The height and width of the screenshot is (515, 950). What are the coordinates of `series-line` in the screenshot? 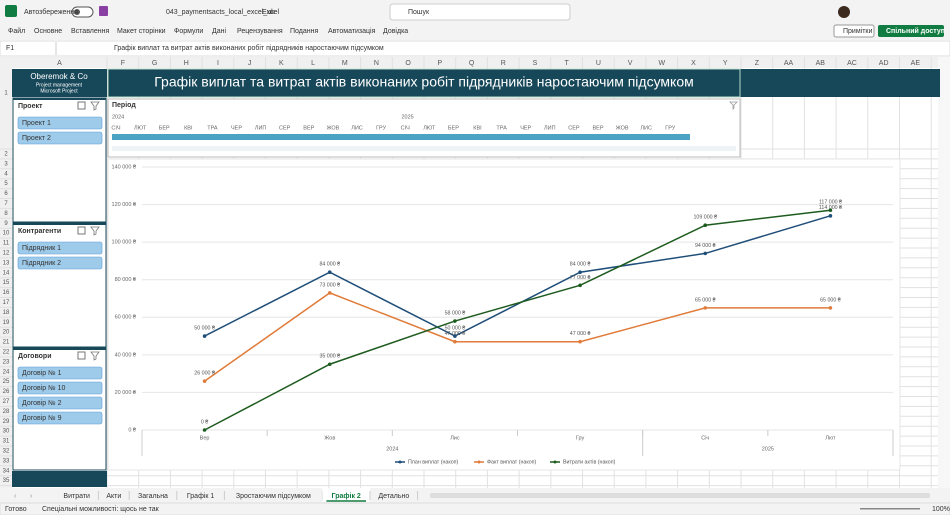 It's located at (517, 337).